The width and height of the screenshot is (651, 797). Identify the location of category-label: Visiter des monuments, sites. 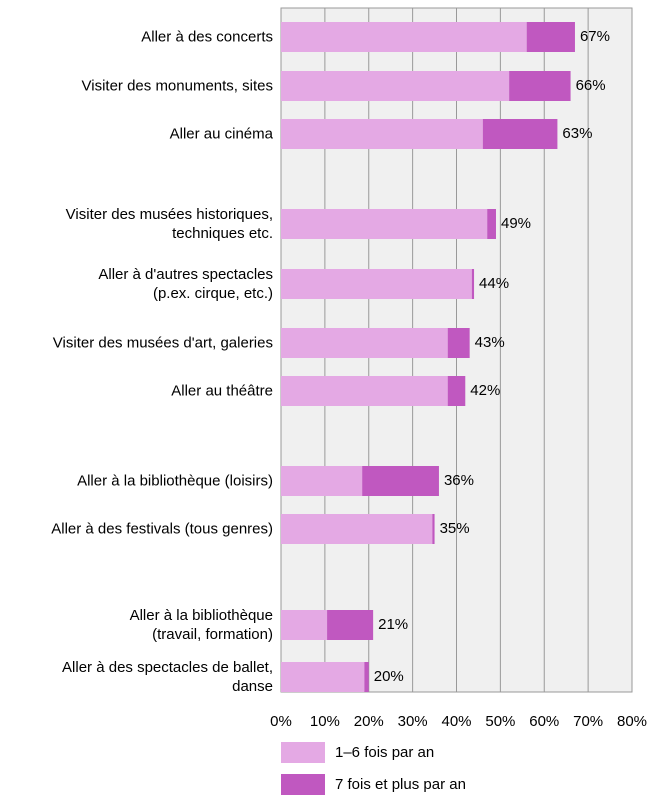
(177, 86).